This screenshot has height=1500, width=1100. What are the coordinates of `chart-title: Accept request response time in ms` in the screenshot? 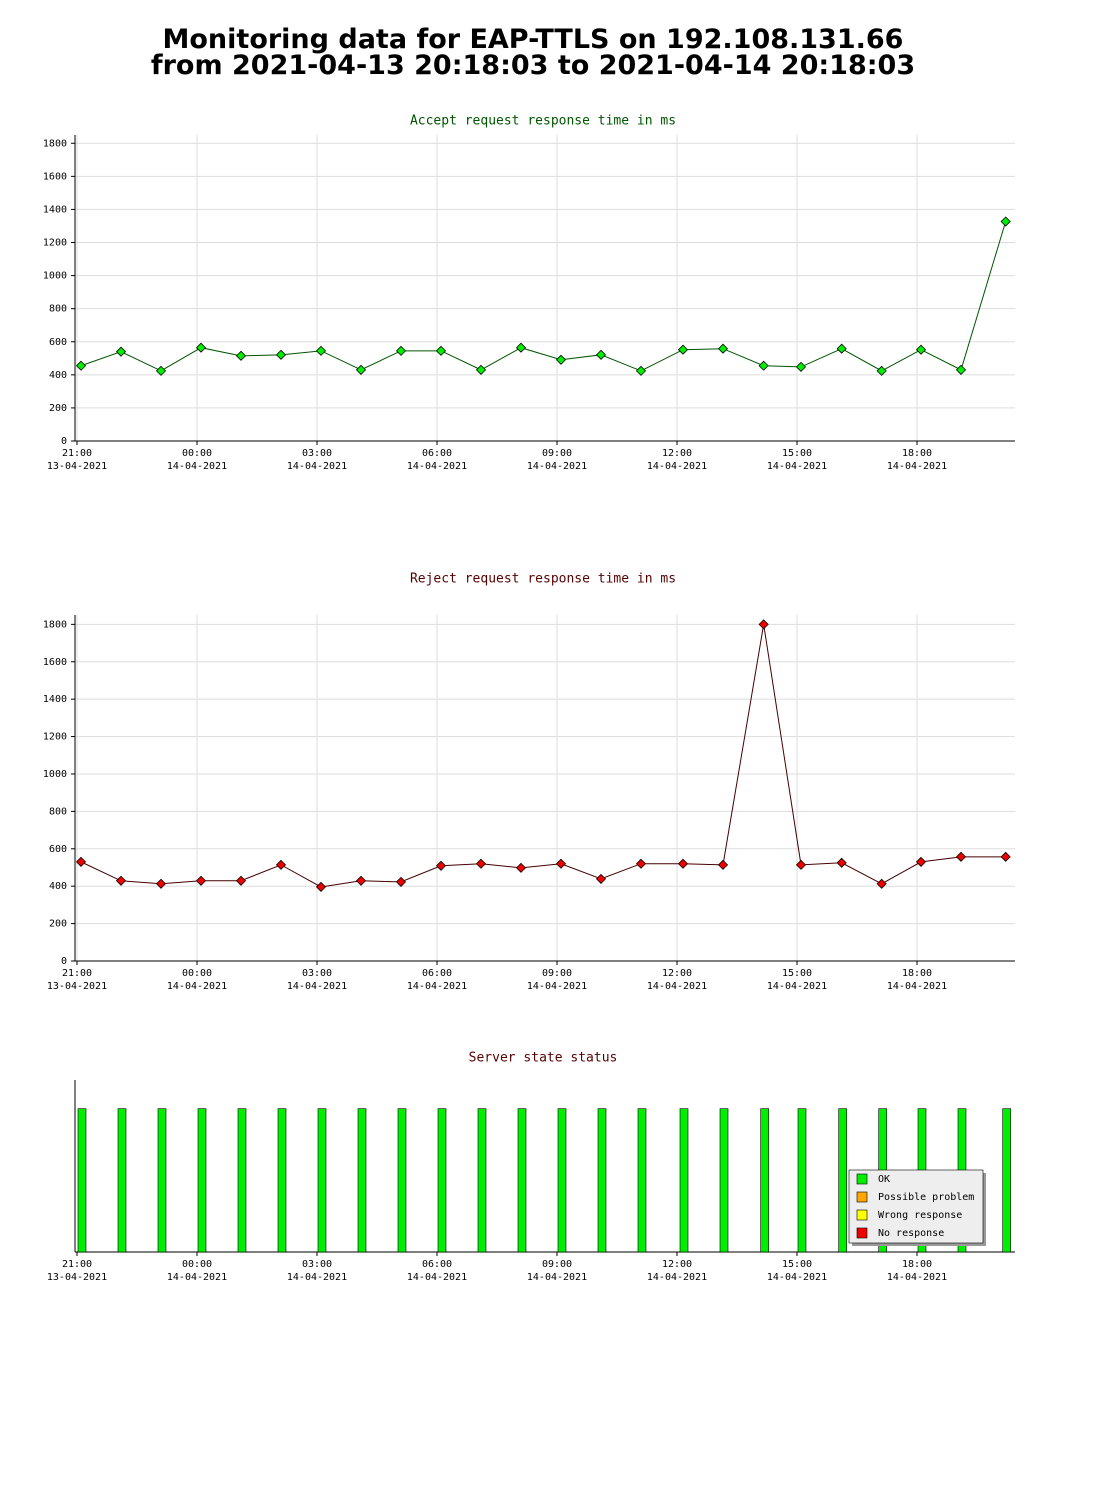 It's located at (543, 121).